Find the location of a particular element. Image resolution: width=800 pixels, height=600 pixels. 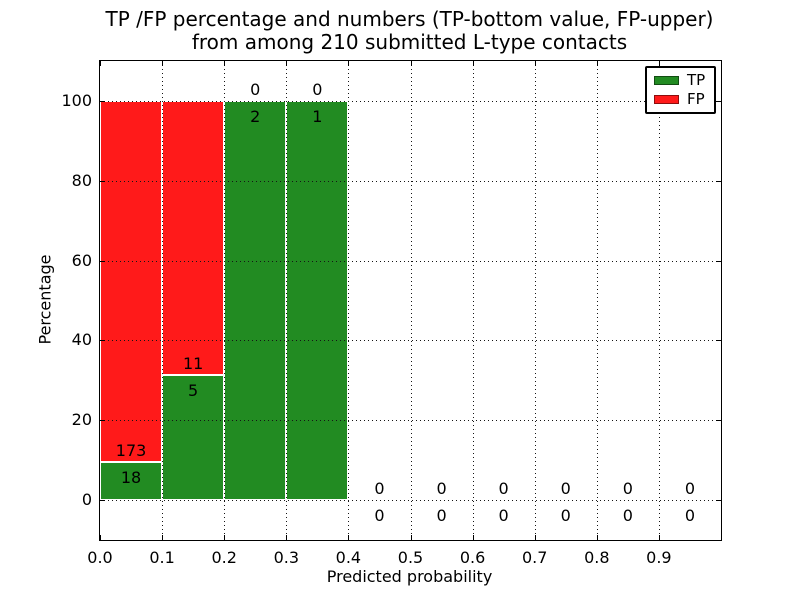

tp-count-label: 2 is located at coordinates (255, 116).